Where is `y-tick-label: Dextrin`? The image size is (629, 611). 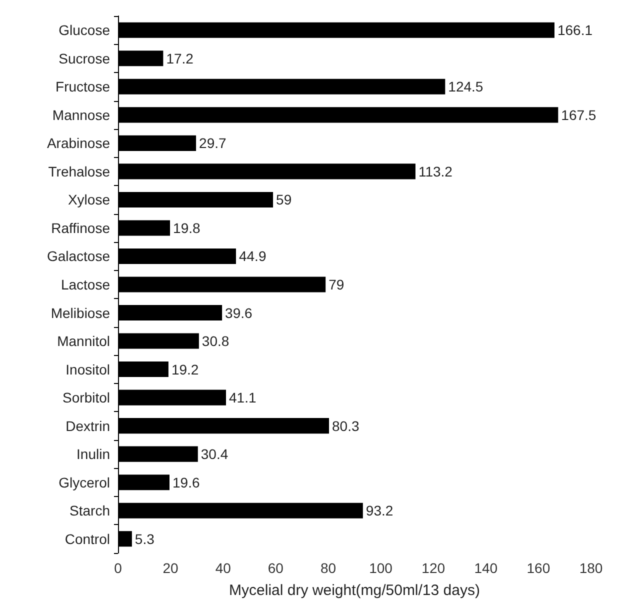 y-tick-label: Dextrin is located at coordinates (88, 426).